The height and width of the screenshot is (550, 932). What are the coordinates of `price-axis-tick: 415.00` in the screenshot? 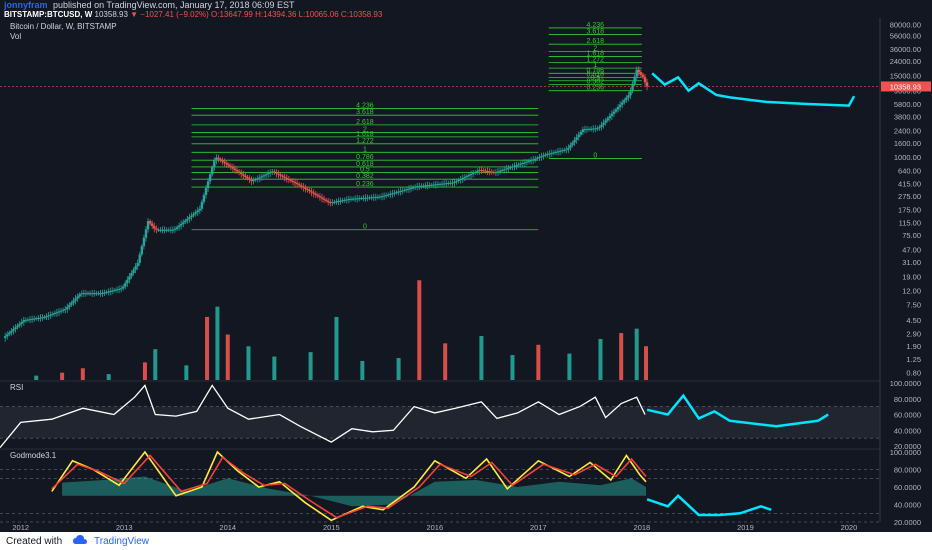 It's located at (909, 184).